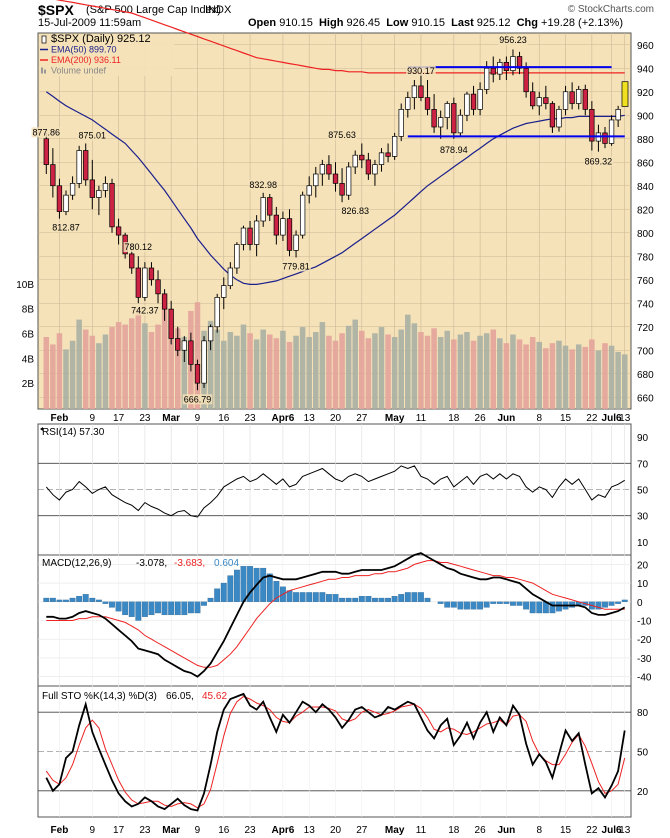  I want to click on volume-tick-label: 10B, so click(25, 285).